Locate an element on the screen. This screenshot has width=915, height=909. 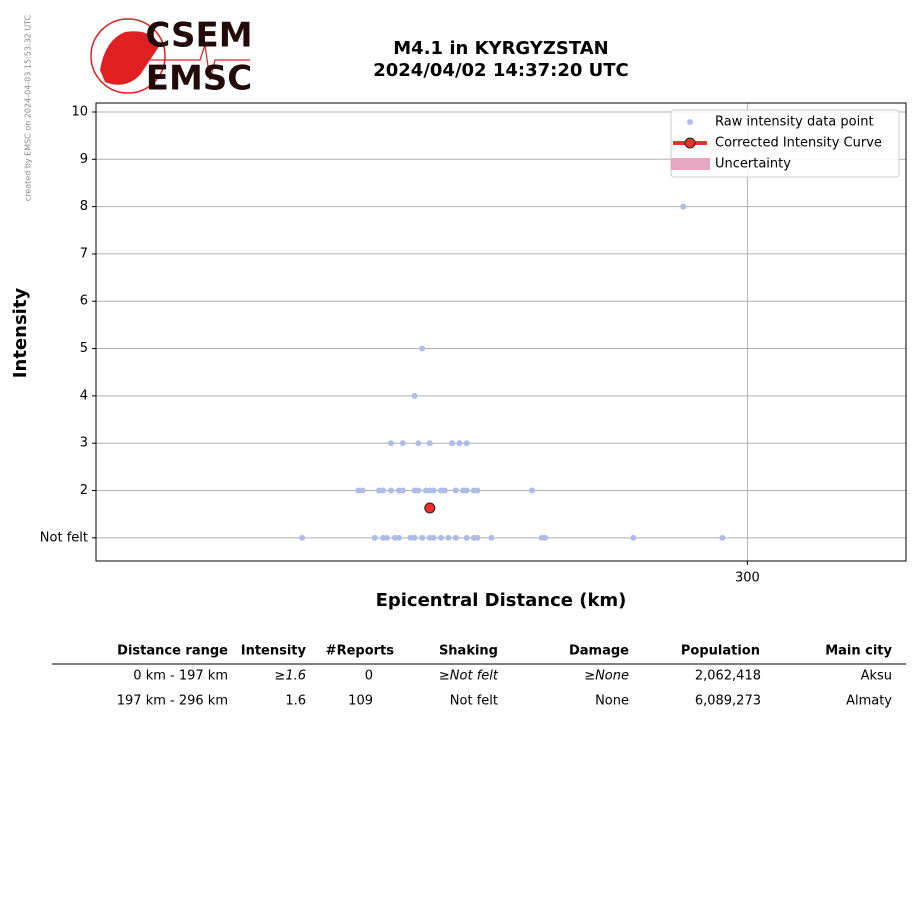
curve-point is located at coordinates (430, 508).